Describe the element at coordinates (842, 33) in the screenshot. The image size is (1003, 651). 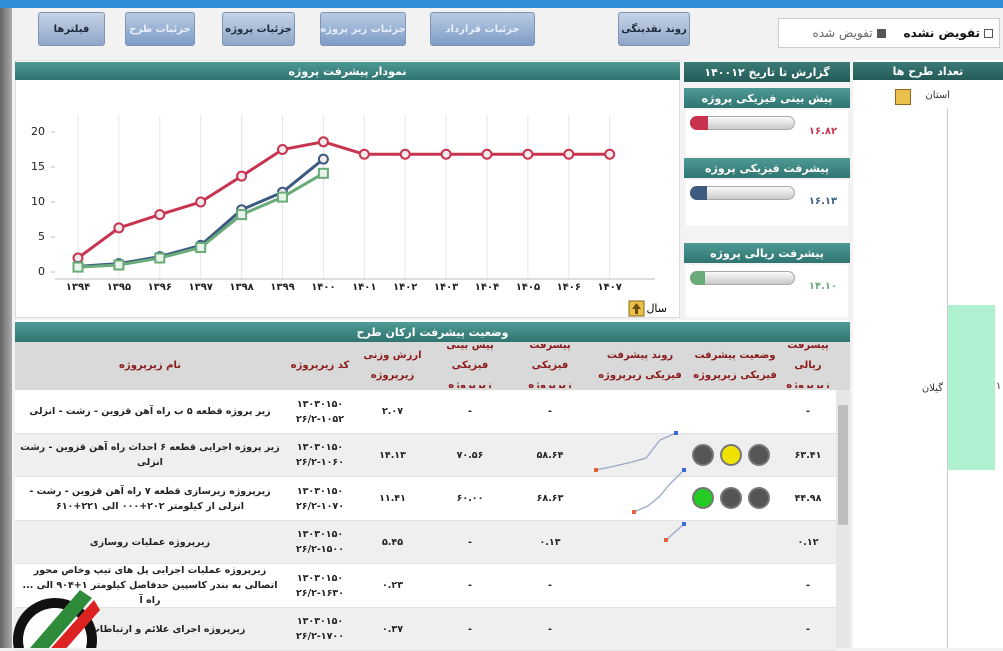
I see `option-label: تفویض شده` at that location.